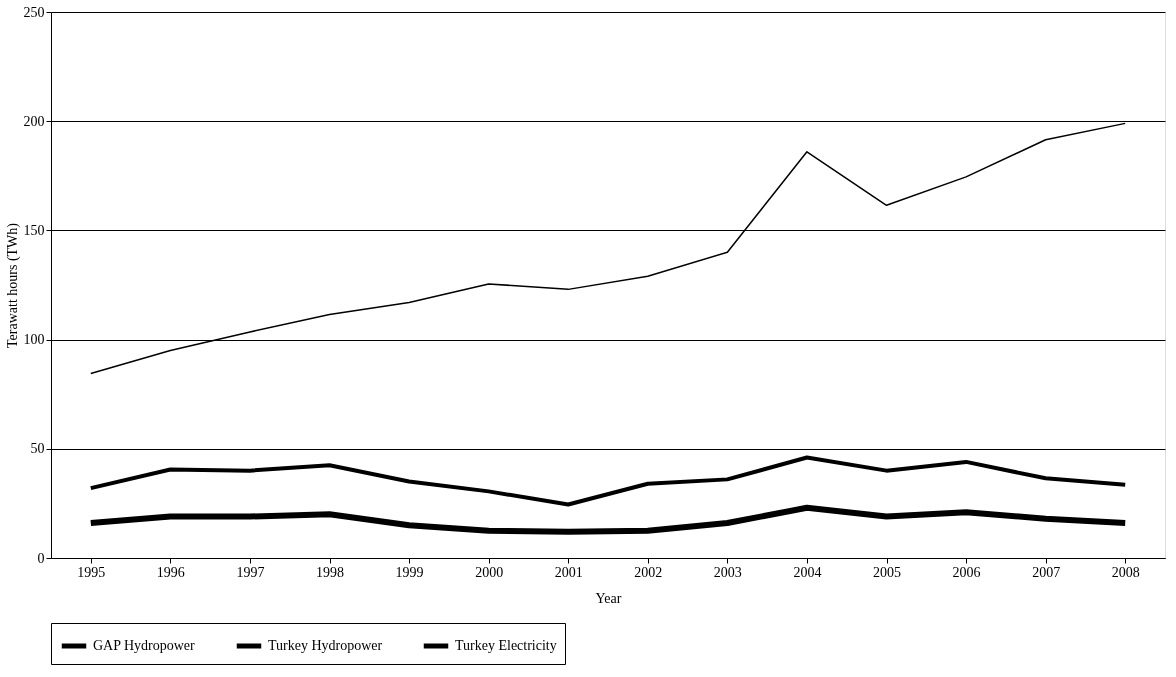  I want to click on y-tick-label: 100, so click(34, 340).